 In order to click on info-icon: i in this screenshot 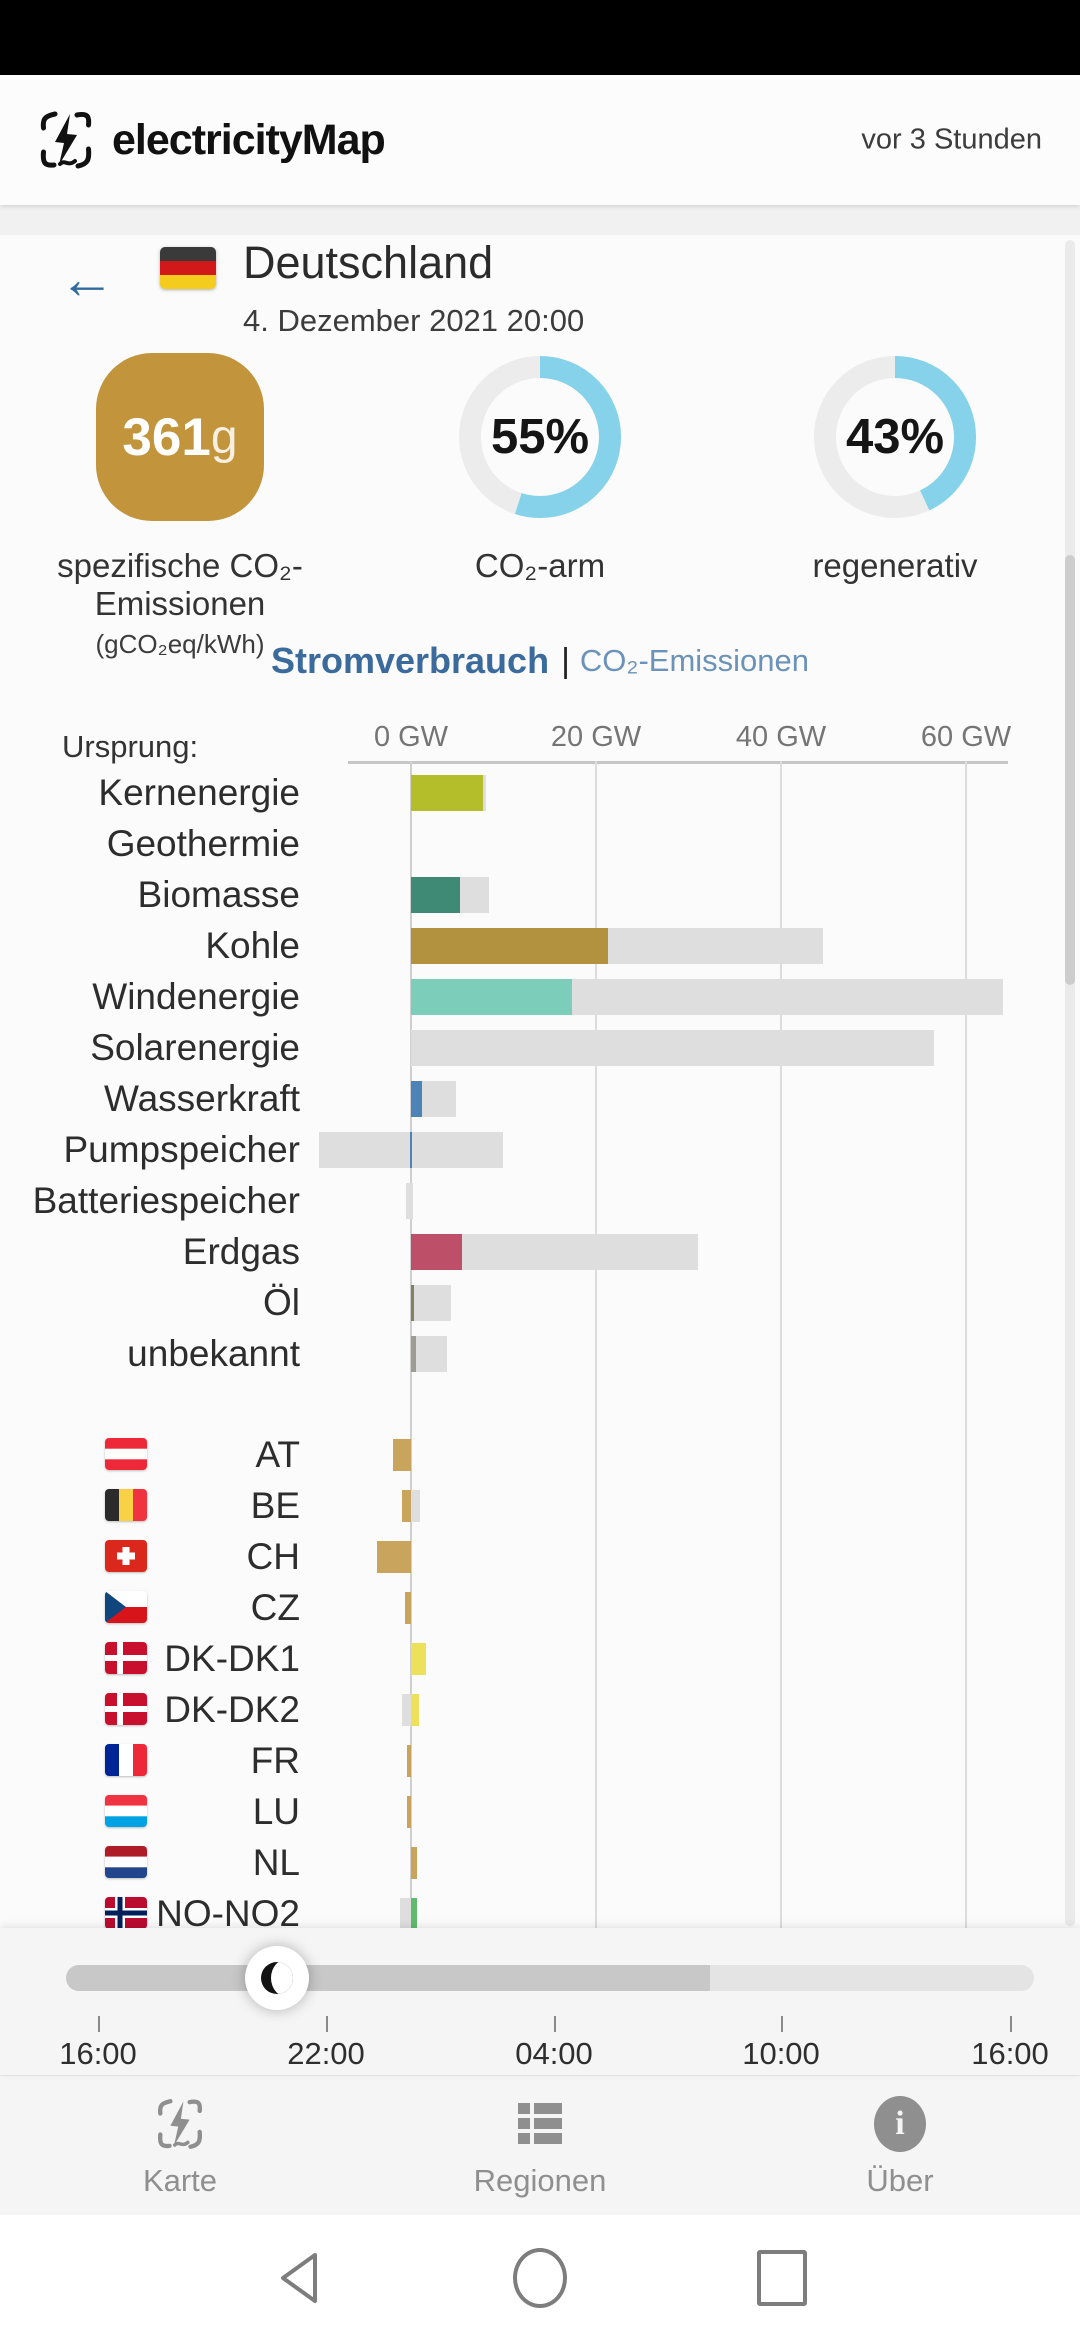, I will do `click(900, 2124)`.